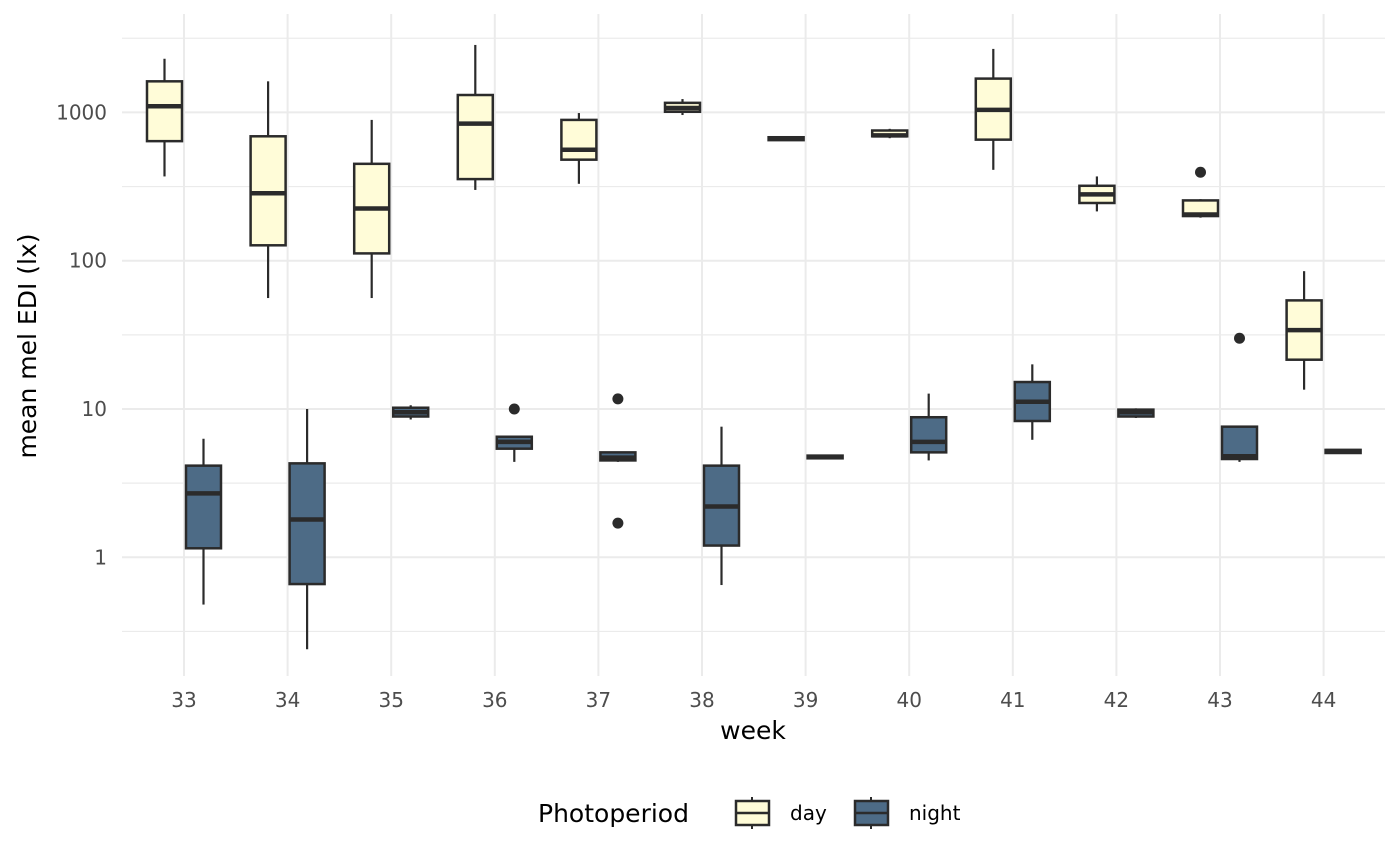 The width and height of the screenshot is (1400, 865). What do you see at coordinates (183, 700) in the screenshot?
I see `x-tick-label: 33` at bounding box center [183, 700].